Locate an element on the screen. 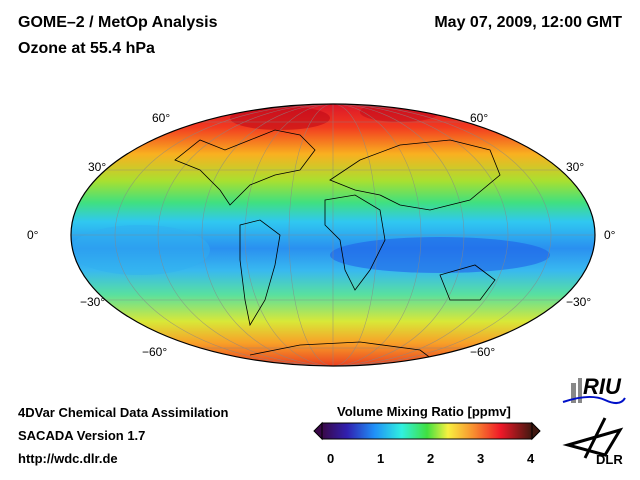  colorbar is located at coordinates (427, 431).